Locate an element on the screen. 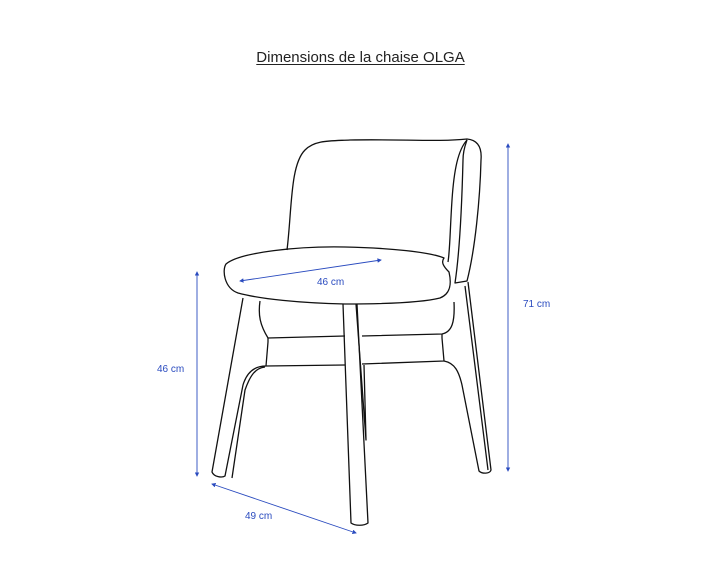 This screenshot has width=721, height=561. seat-depth-arrow is located at coordinates (310, 270).